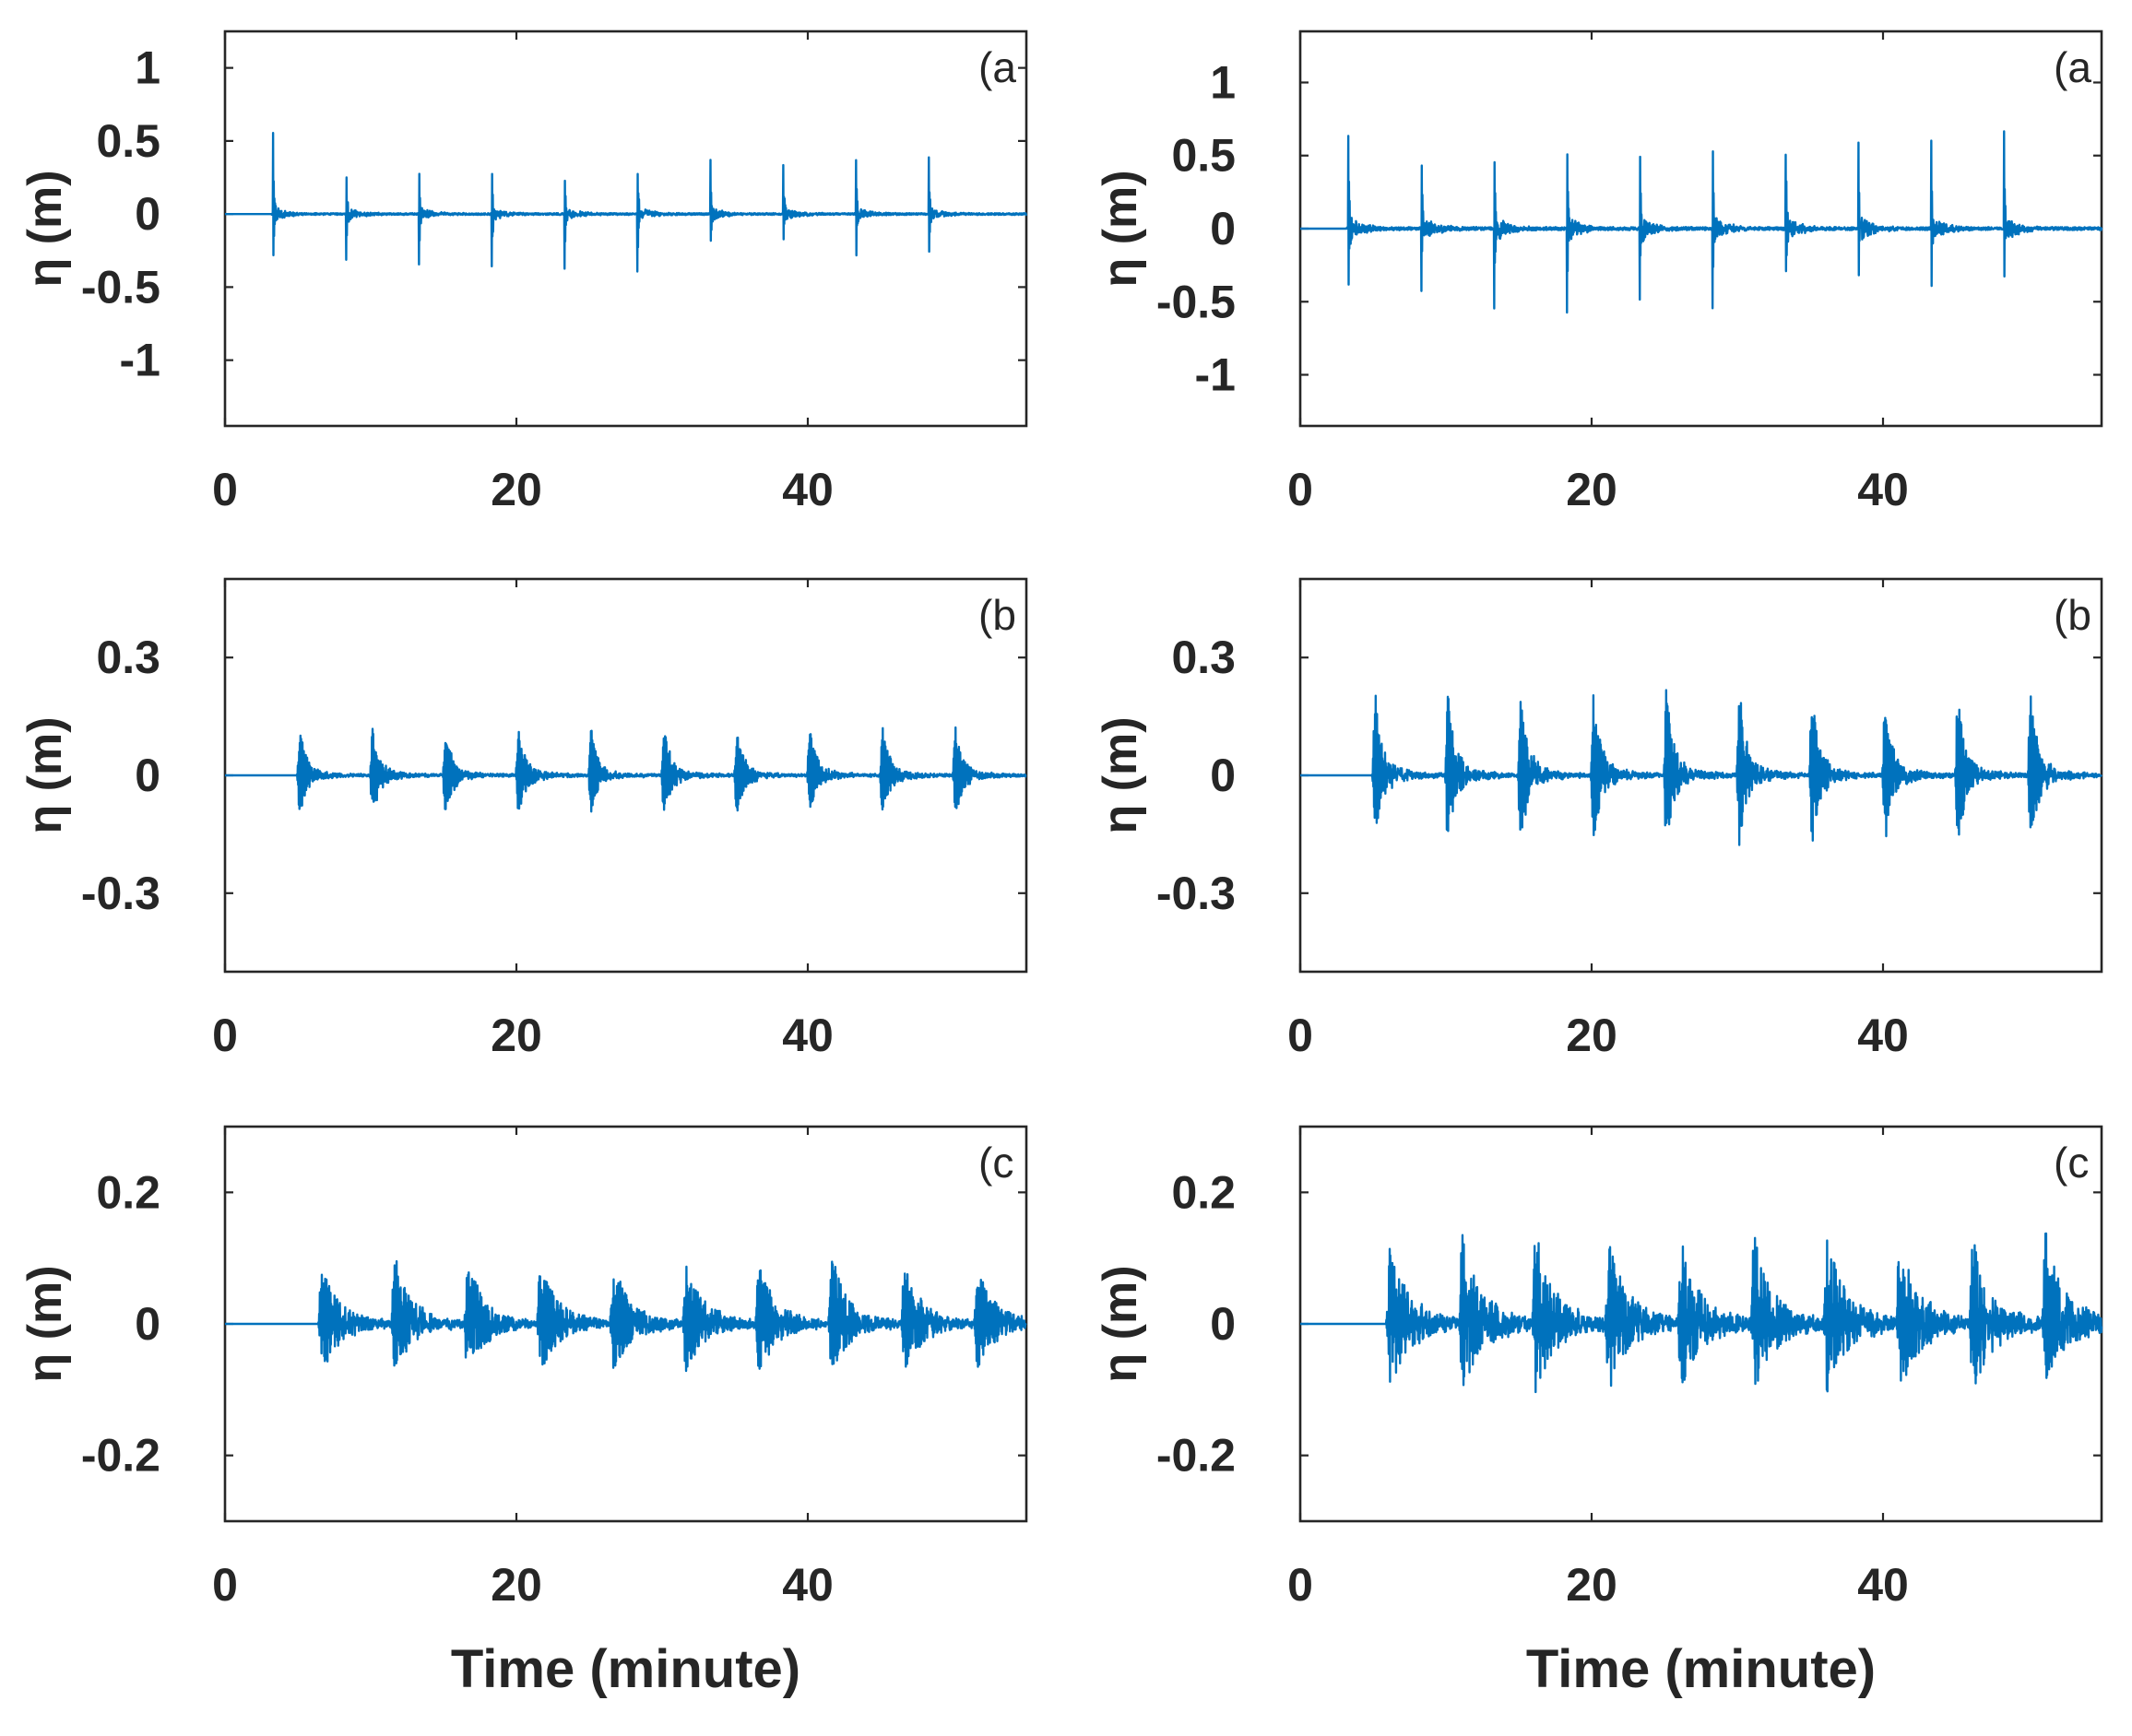  What do you see at coordinates (625, 769) in the screenshot?
I see `series-line-left-b` at bounding box center [625, 769].